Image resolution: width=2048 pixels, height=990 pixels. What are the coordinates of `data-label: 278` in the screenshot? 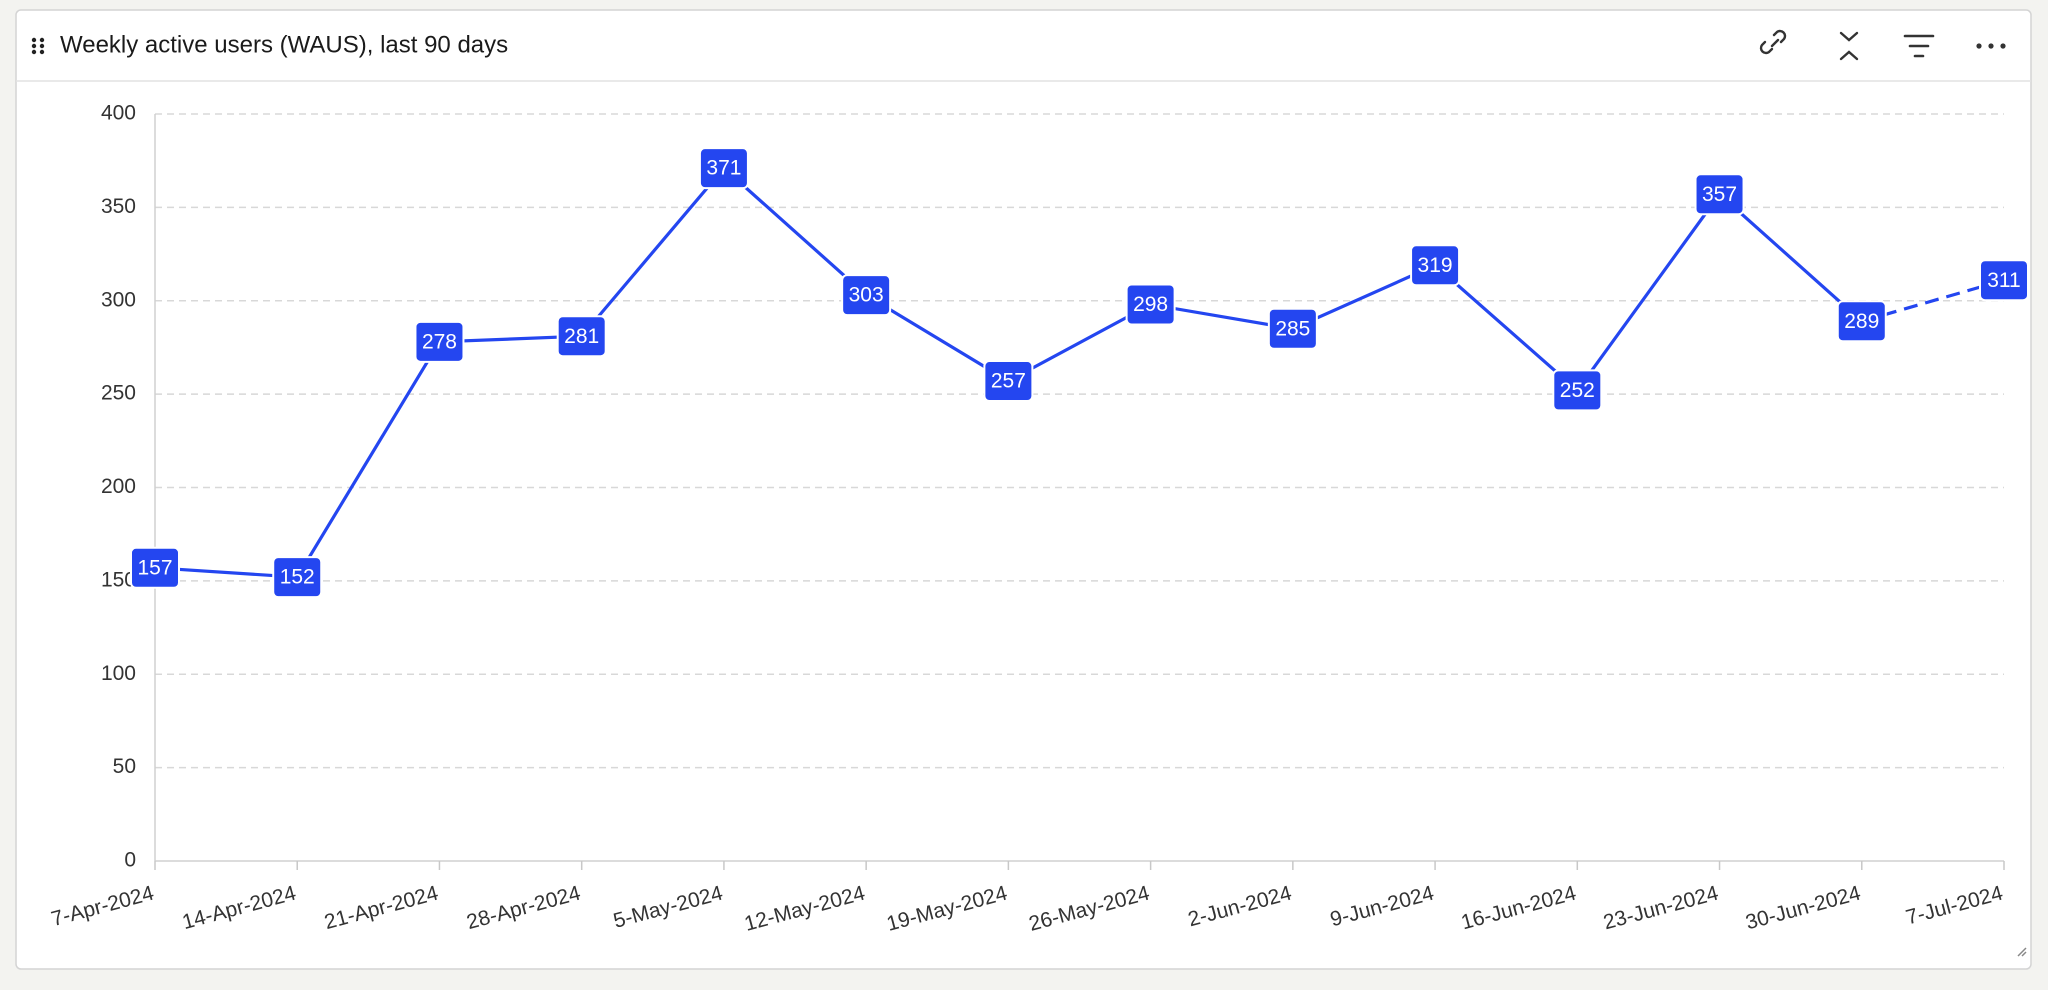 It's located at (439, 341).